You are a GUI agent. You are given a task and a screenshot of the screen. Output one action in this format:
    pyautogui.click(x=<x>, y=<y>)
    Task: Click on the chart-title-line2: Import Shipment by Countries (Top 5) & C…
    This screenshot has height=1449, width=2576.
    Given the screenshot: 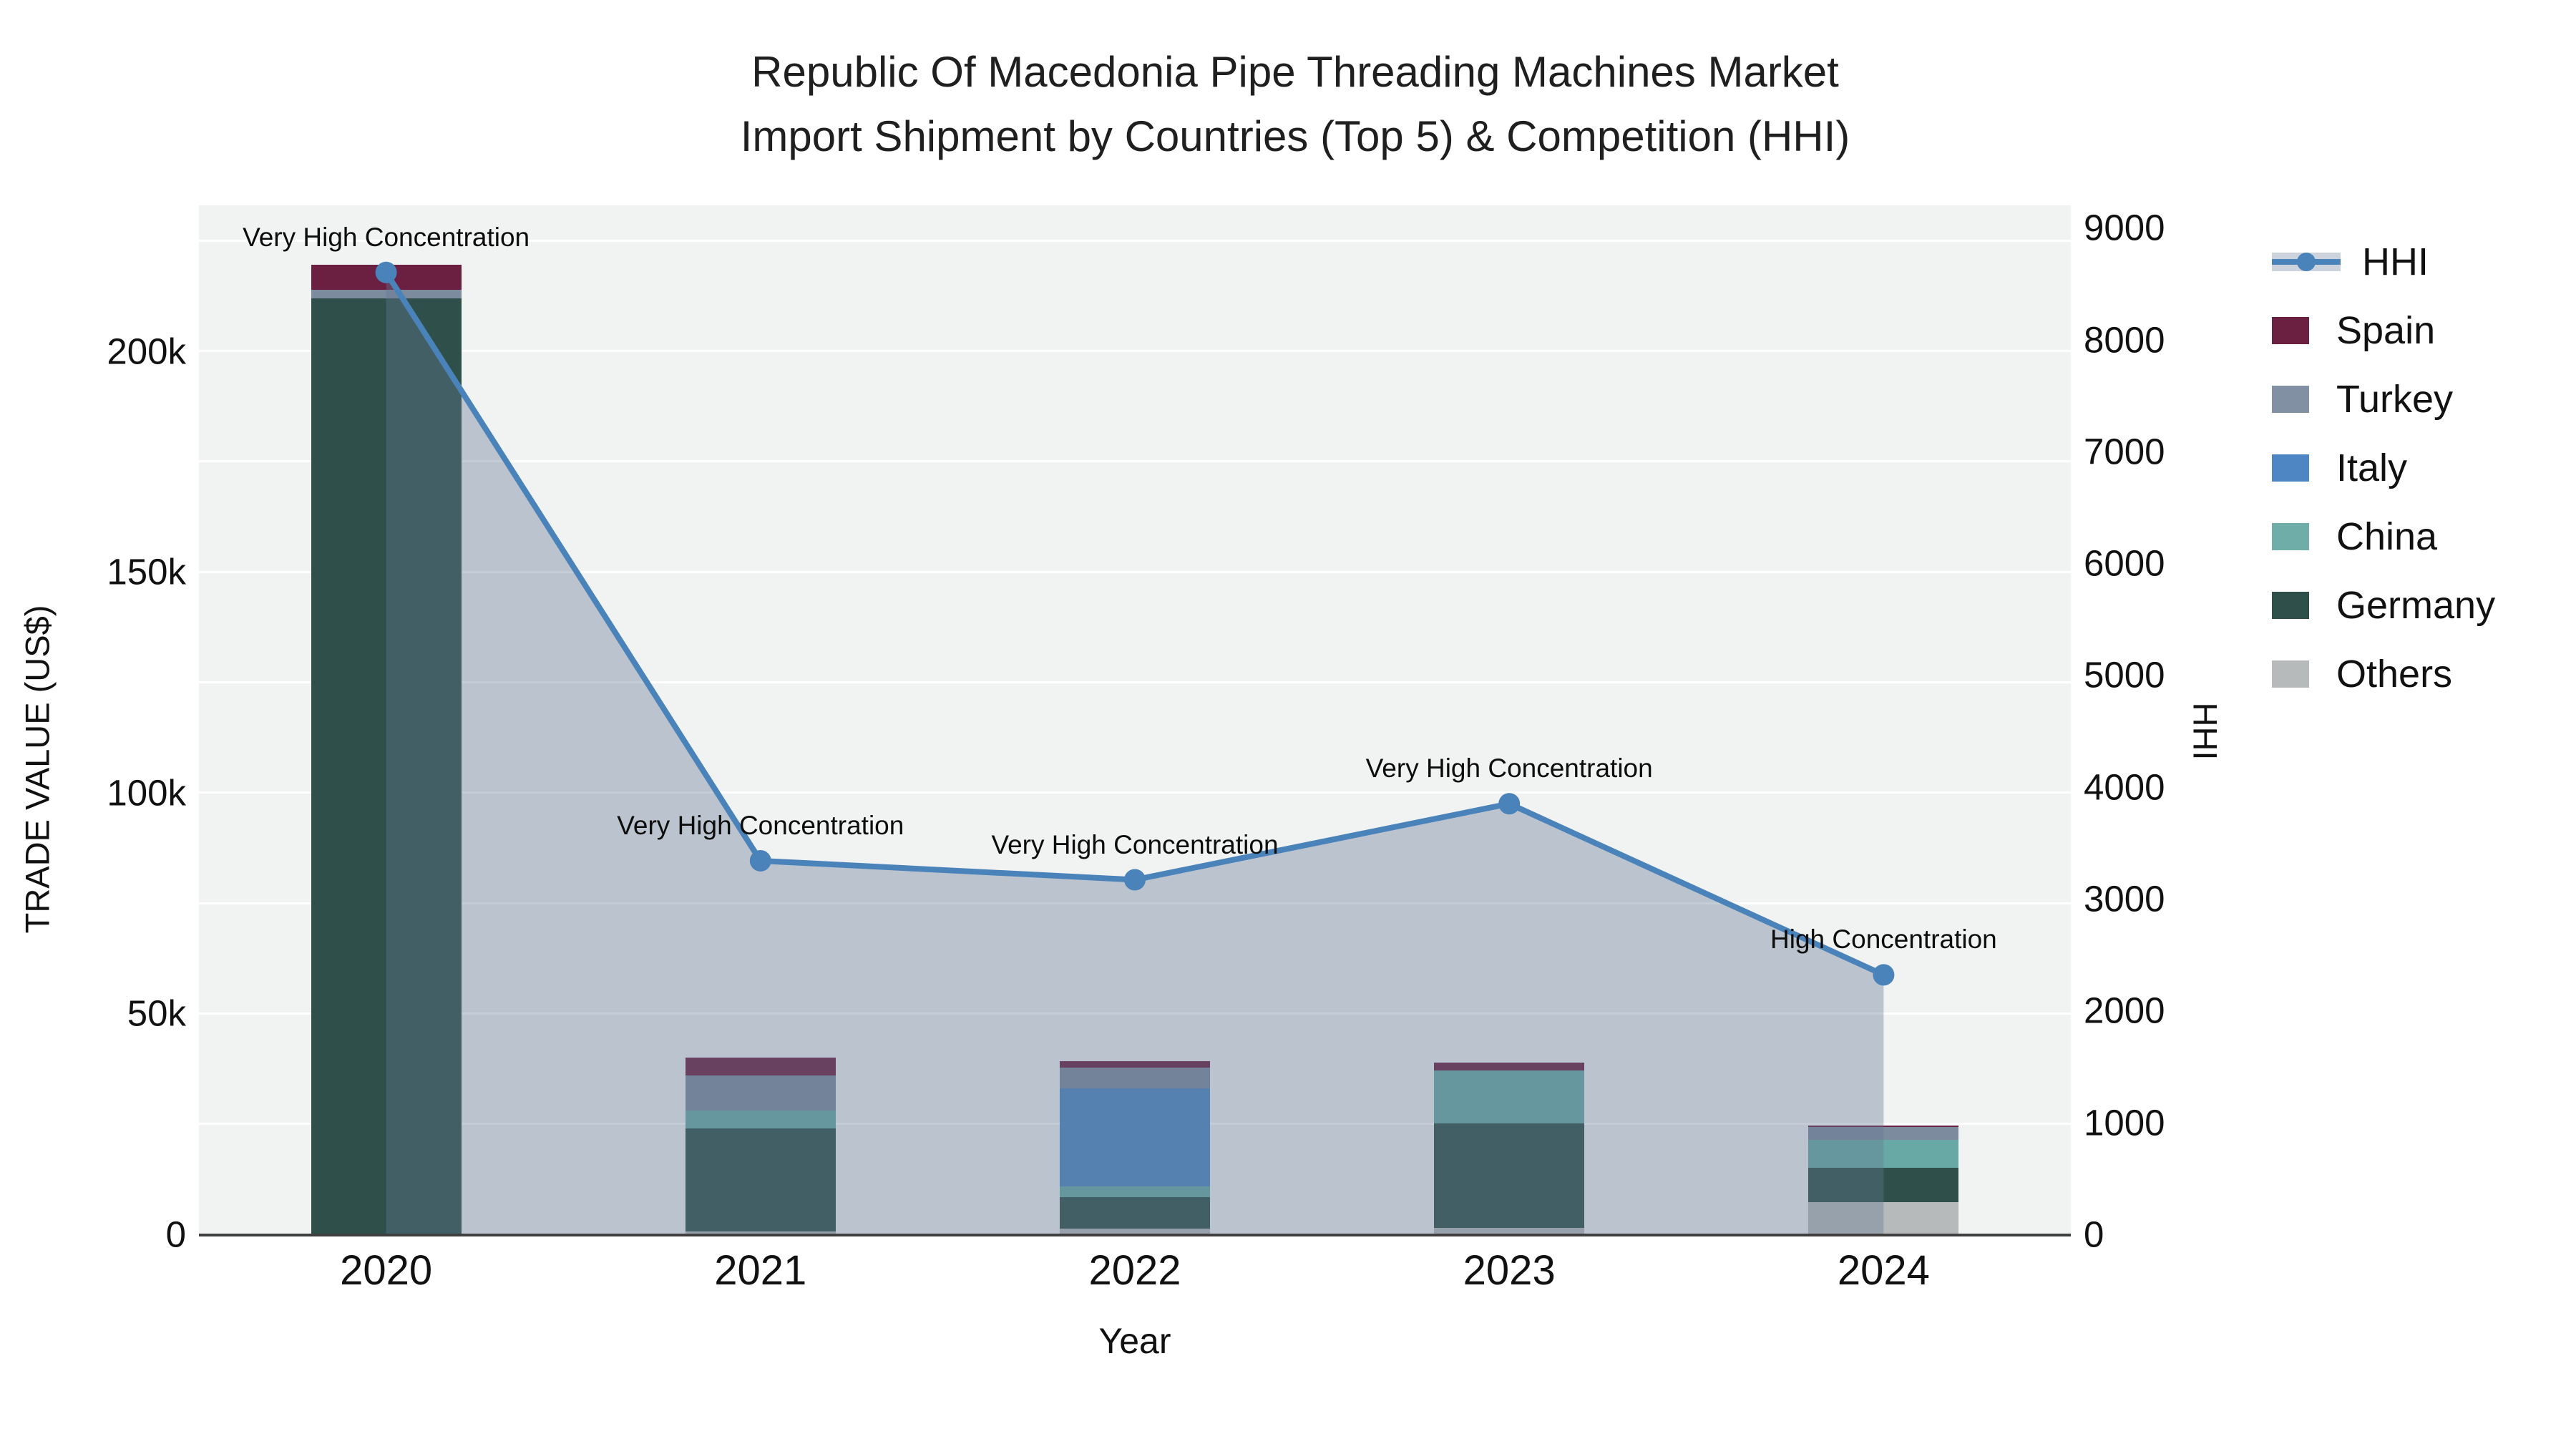 What is the action you would take?
    pyautogui.click(x=1295, y=136)
    